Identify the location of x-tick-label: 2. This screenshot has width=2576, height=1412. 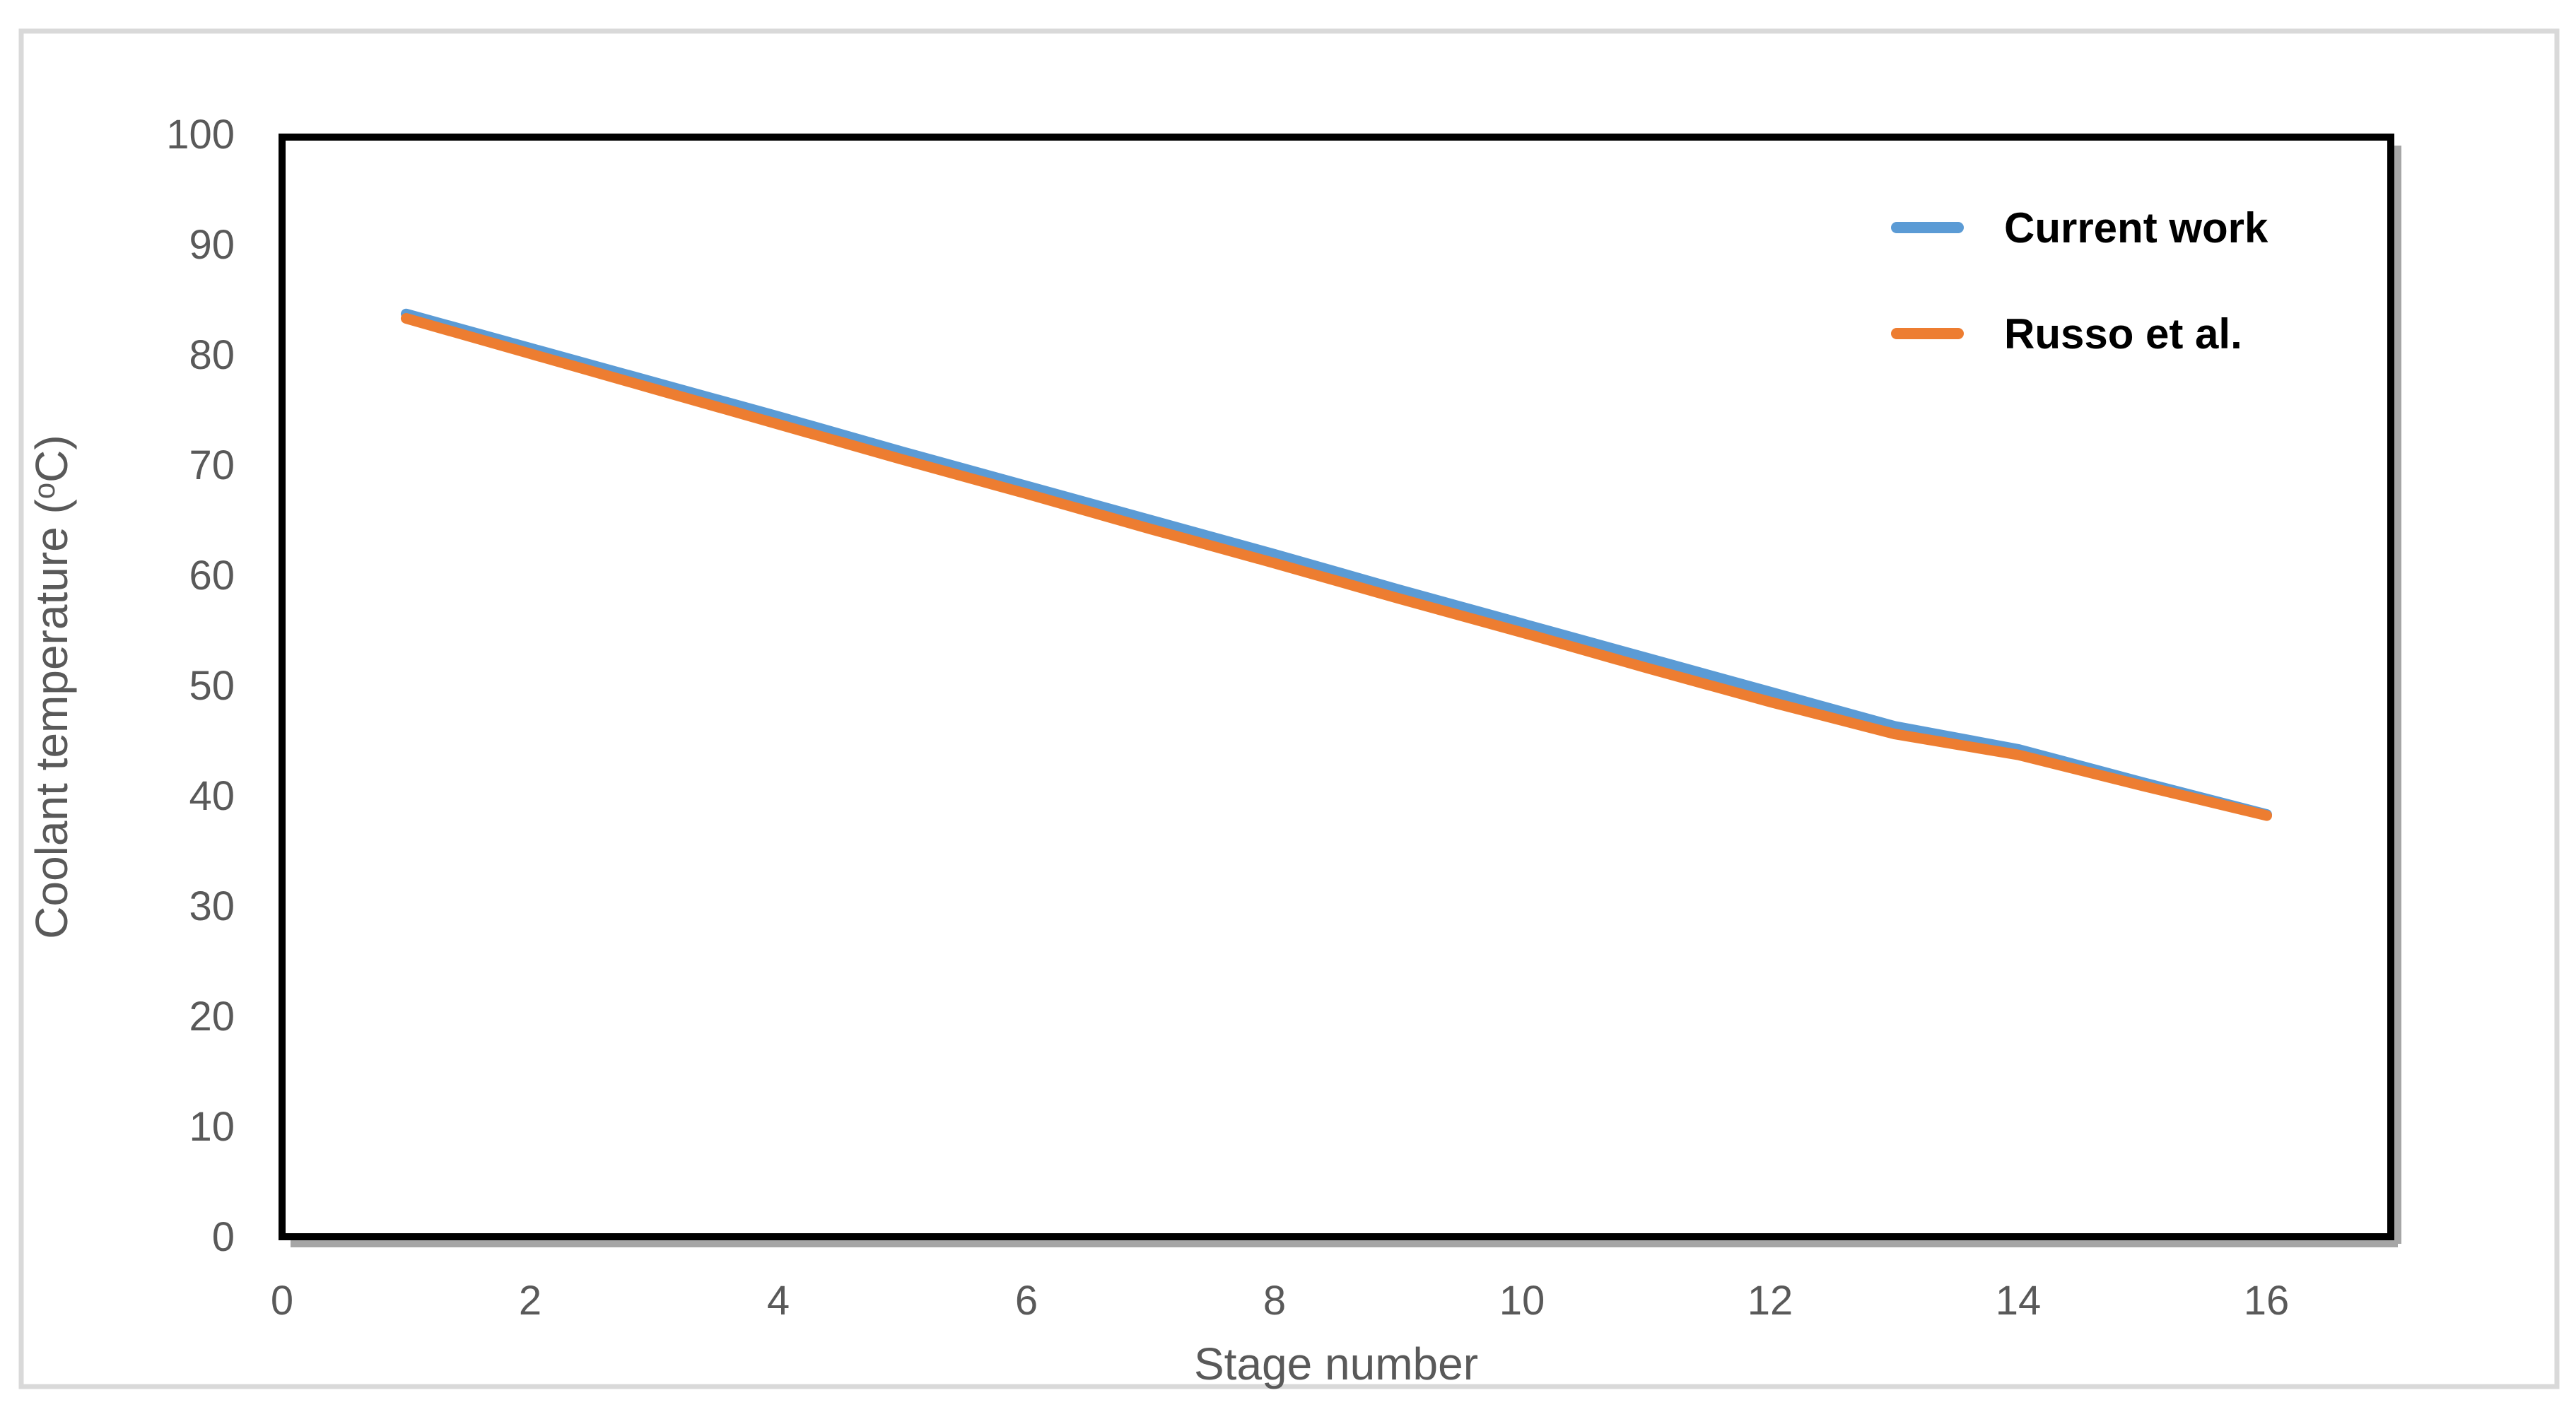
(530, 1301).